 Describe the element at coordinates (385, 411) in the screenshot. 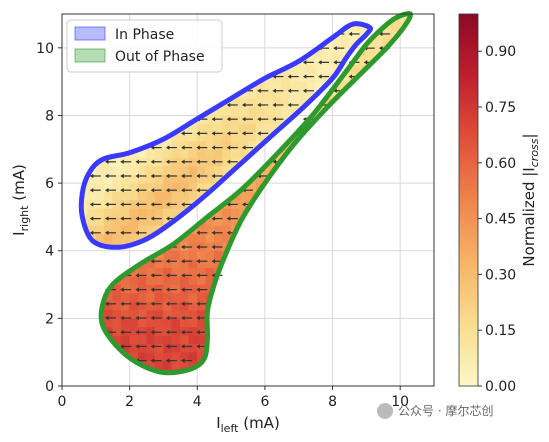

I see `wechat-icon` at that location.